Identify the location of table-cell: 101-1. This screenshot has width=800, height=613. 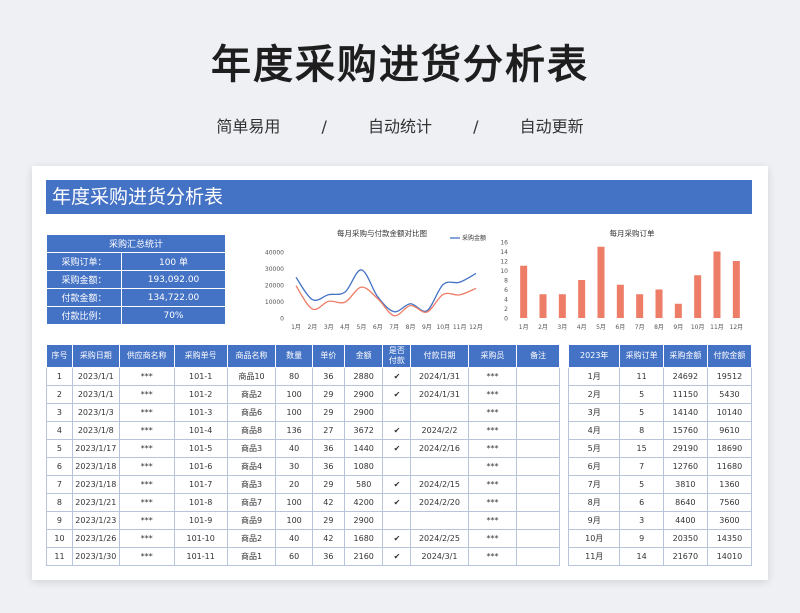
(200, 376).